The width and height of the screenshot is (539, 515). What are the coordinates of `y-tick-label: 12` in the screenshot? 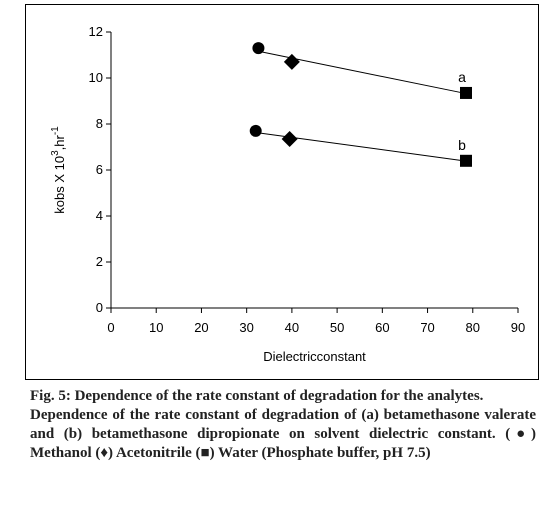 It's located at (96, 31).